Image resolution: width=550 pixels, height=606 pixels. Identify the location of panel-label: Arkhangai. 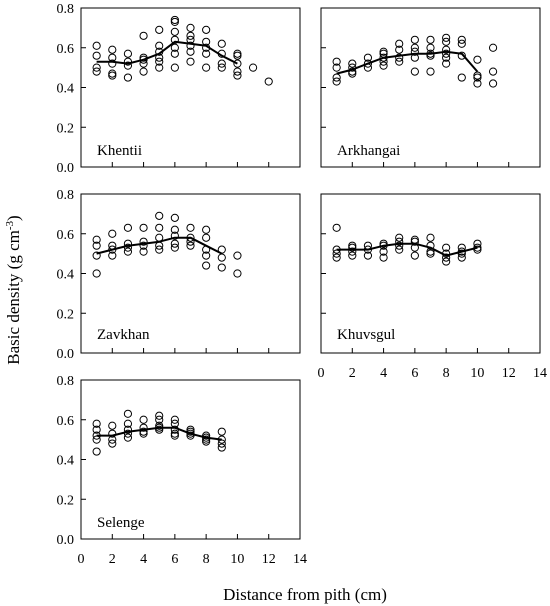
(368, 151).